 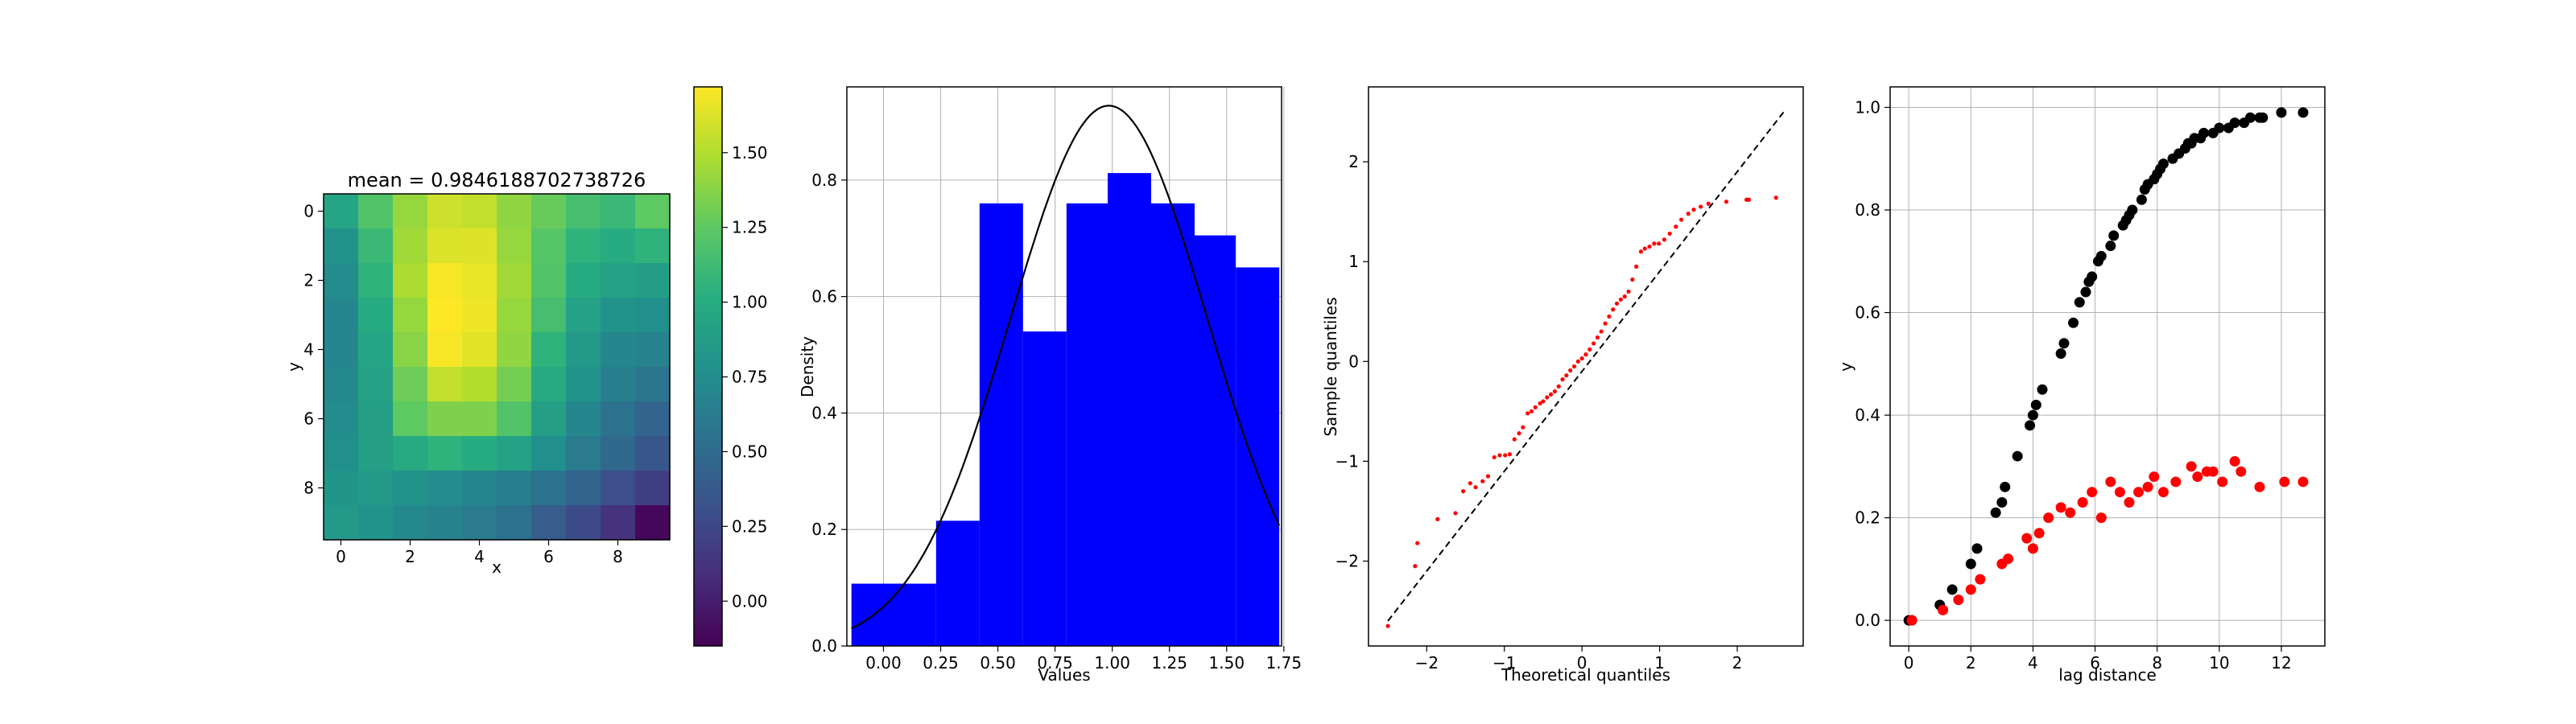 What do you see at coordinates (497, 567) in the screenshot?
I see `heatmap-xlabel: x` at bounding box center [497, 567].